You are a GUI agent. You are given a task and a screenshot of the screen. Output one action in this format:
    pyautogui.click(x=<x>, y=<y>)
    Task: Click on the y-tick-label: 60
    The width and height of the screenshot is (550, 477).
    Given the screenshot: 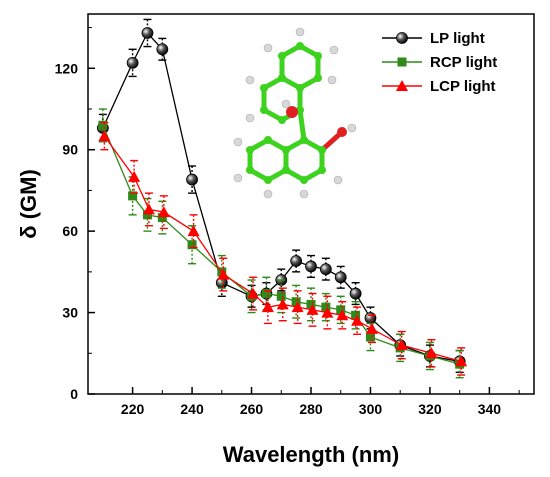 What is the action you would take?
    pyautogui.click(x=70, y=231)
    